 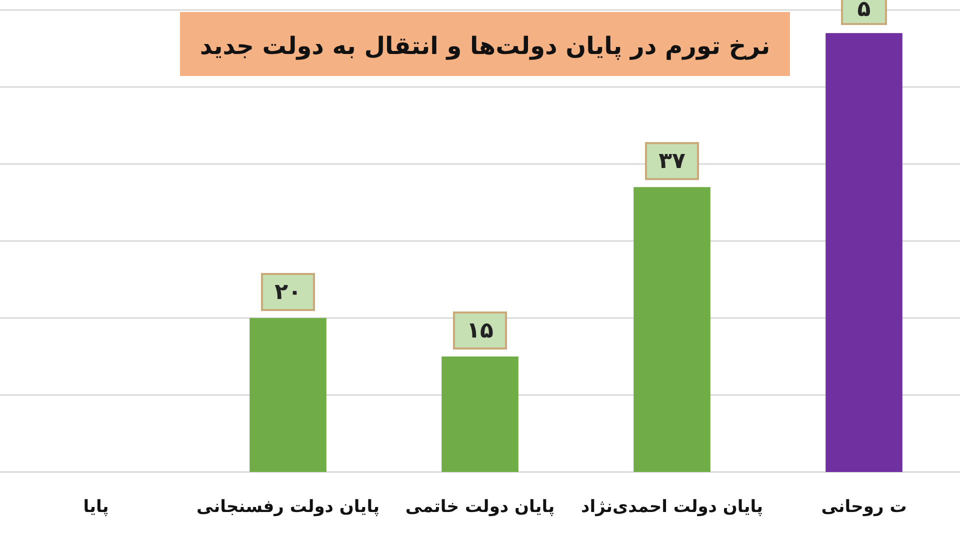 I want to click on x-tick-label: پایان دولت رفسنجانی, so click(x=288, y=507).